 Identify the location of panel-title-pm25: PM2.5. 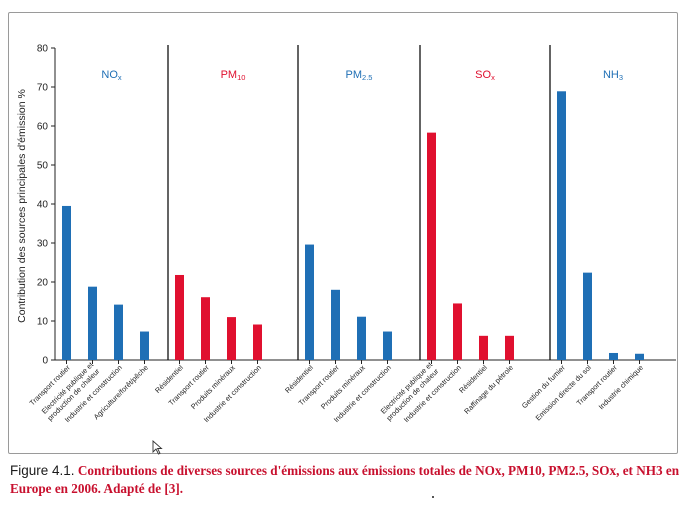
(359, 75).